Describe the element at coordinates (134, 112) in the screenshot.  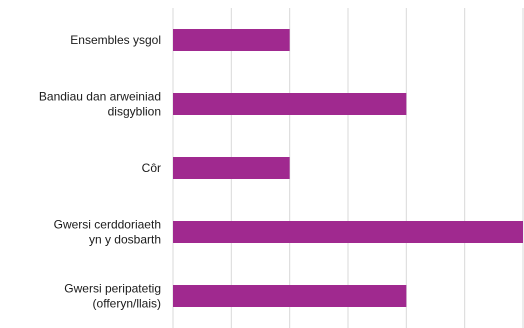
I see `category-label-line: disgyblion` at that location.